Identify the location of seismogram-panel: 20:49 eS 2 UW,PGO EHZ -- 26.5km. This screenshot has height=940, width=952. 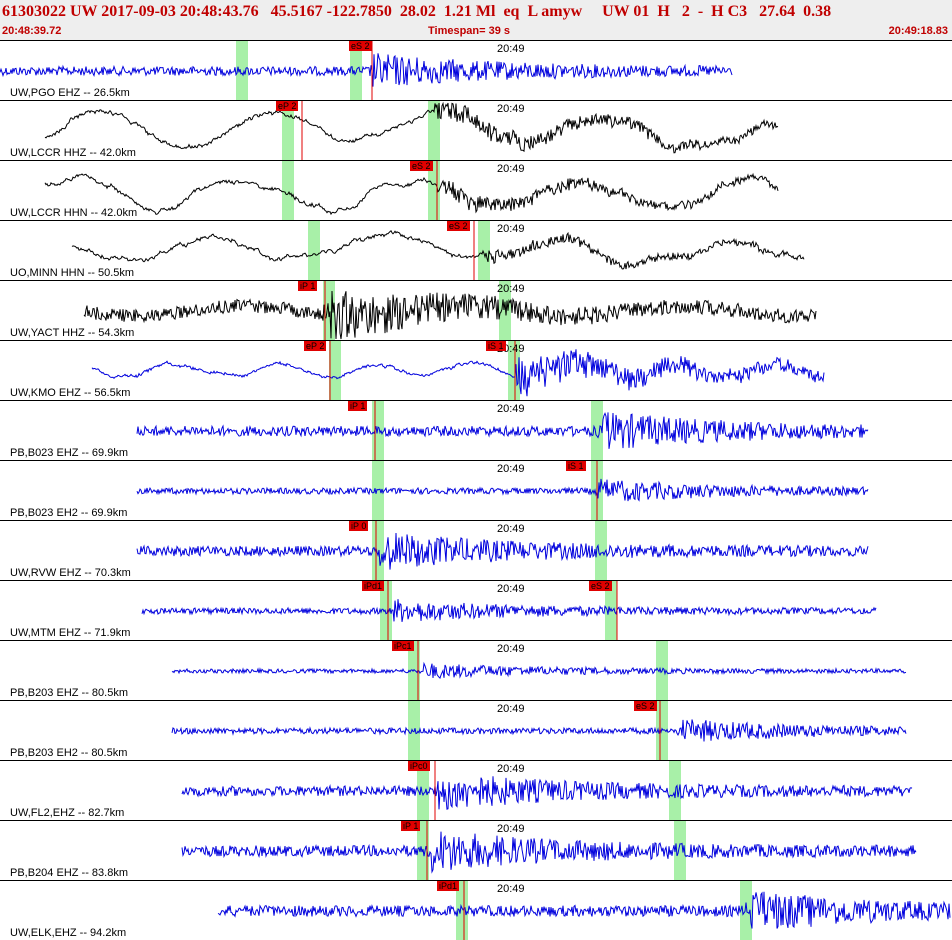
(476, 70).